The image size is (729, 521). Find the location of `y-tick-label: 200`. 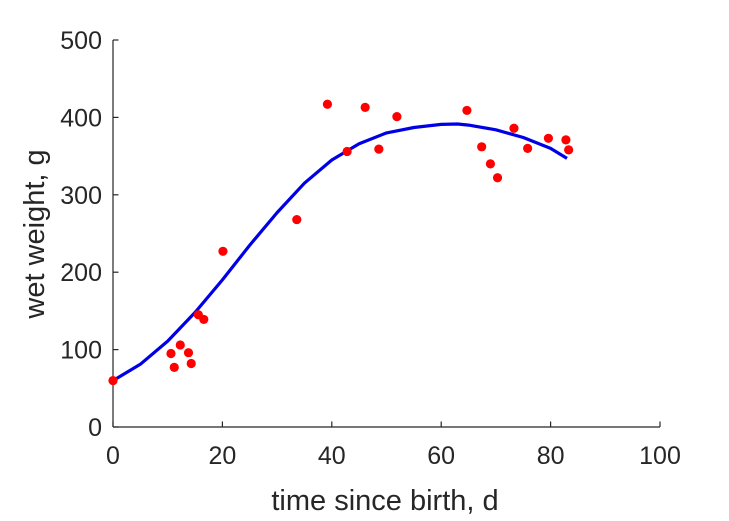

y-tick-label: 200 is located at coordinates (81, 273).